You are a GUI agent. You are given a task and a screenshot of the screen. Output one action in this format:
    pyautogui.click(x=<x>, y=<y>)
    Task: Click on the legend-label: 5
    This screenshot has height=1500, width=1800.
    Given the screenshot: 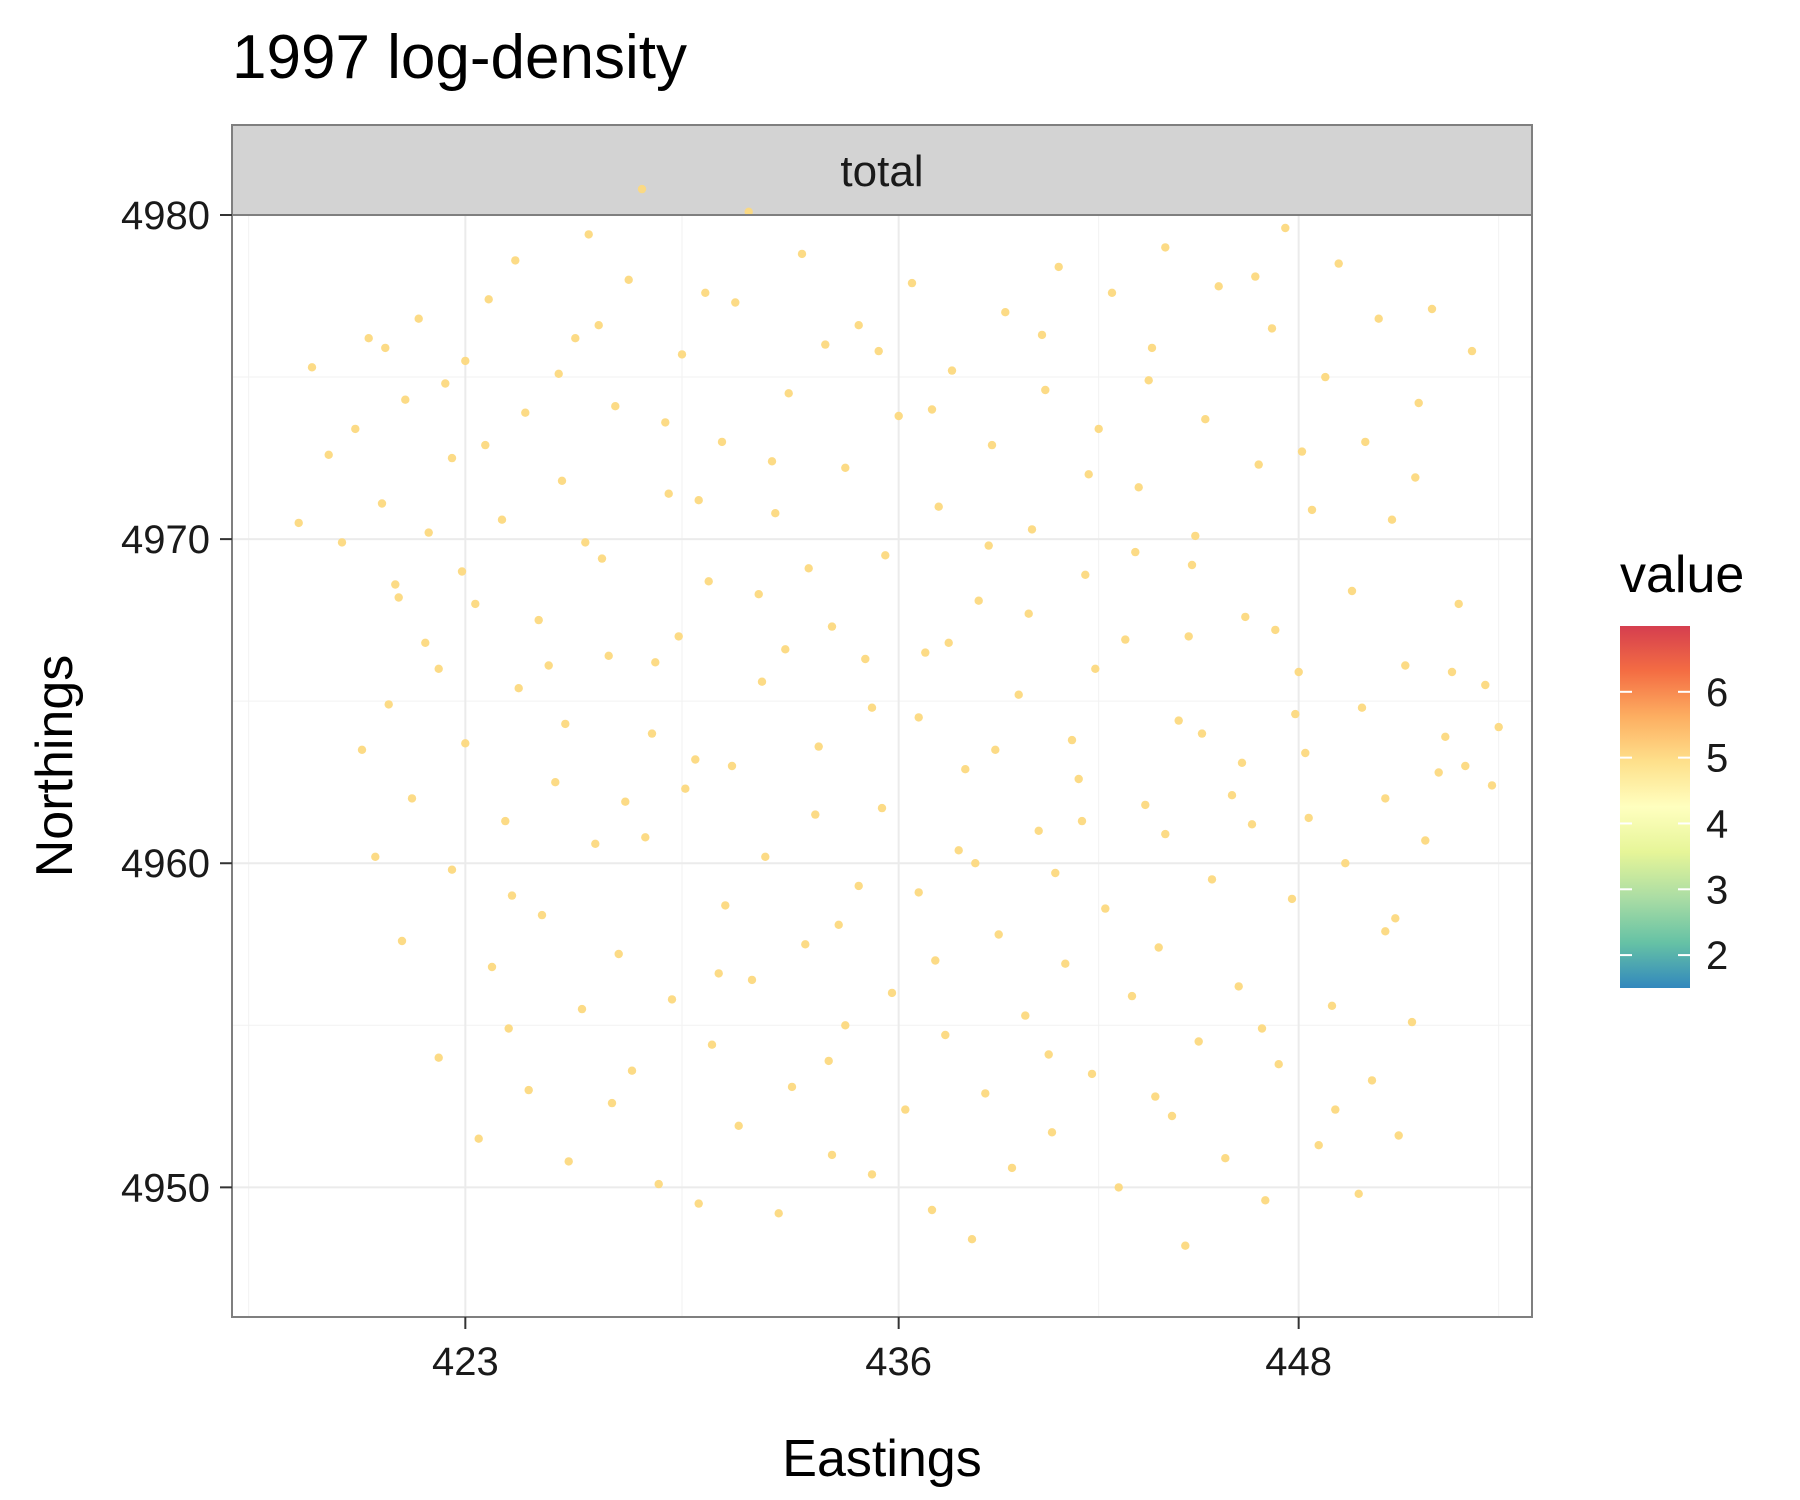 What is the action you would take?
    pyautogui.click(x=1717, y=759)
    